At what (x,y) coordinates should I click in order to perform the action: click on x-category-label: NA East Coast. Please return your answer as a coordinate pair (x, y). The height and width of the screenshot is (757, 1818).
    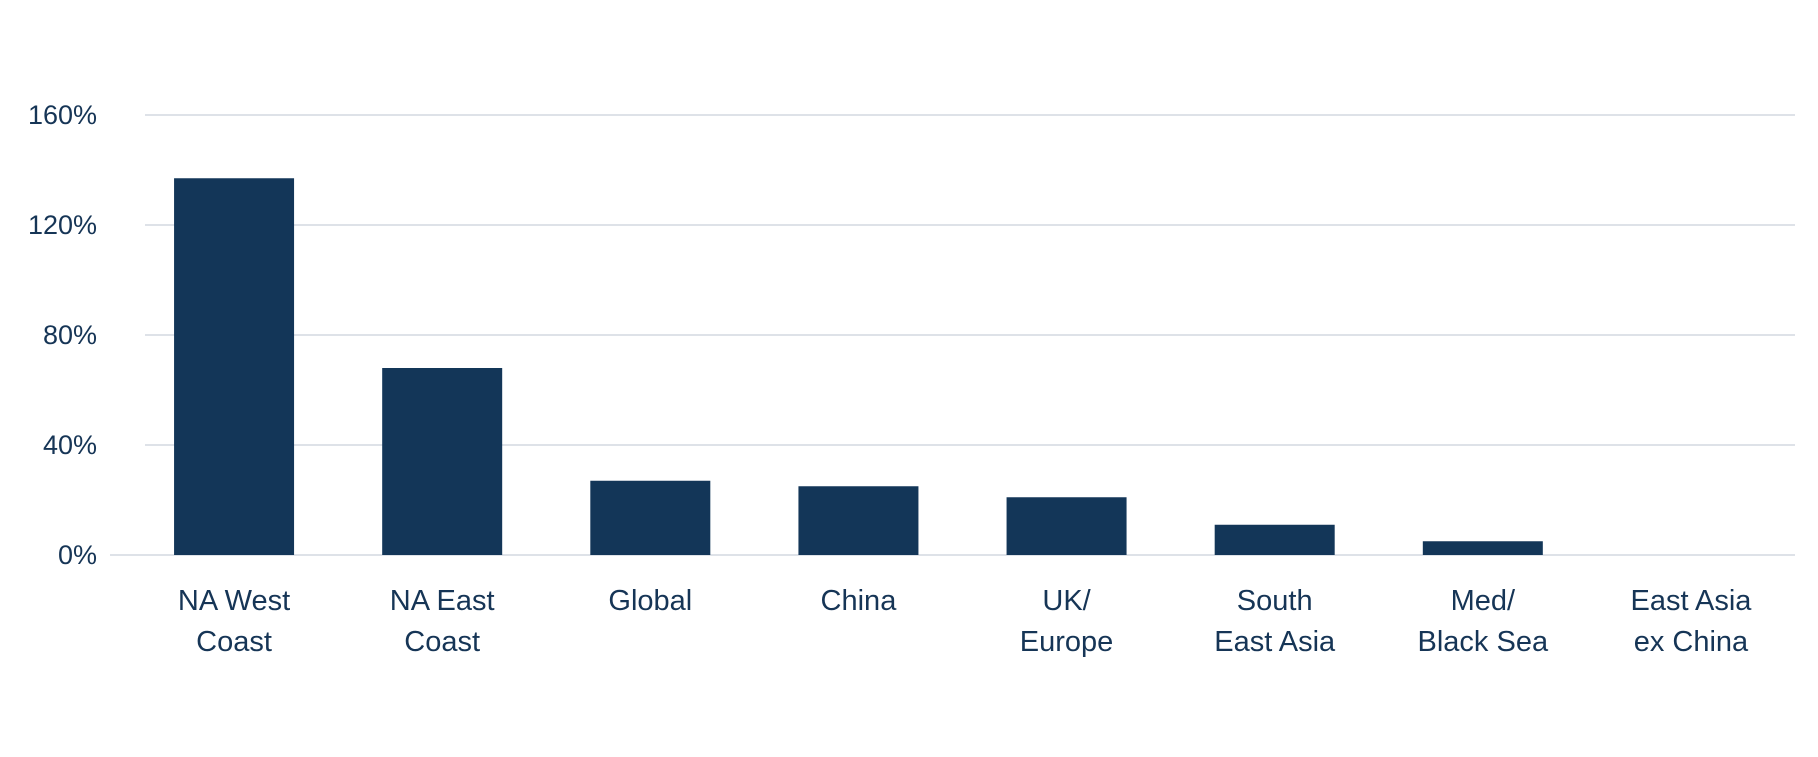
    Looking at the image, I should click on (442, 621).